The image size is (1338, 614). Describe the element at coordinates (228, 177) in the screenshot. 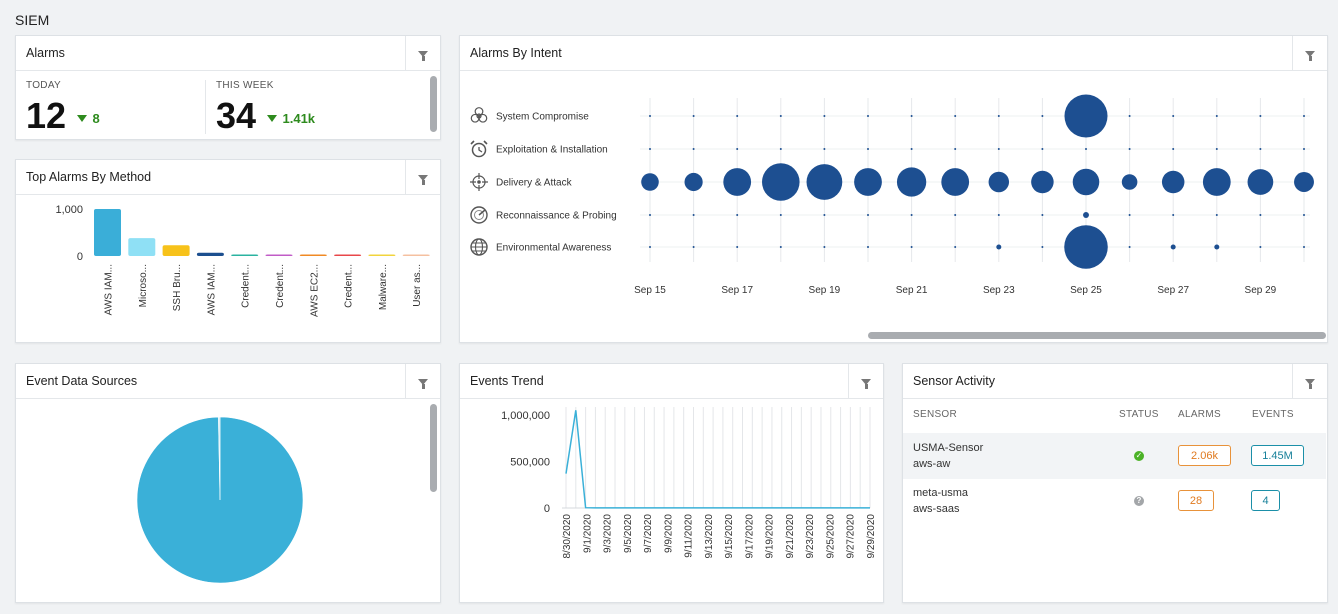

I see `top-alarms-header: Top Alarms By Method` at that location.